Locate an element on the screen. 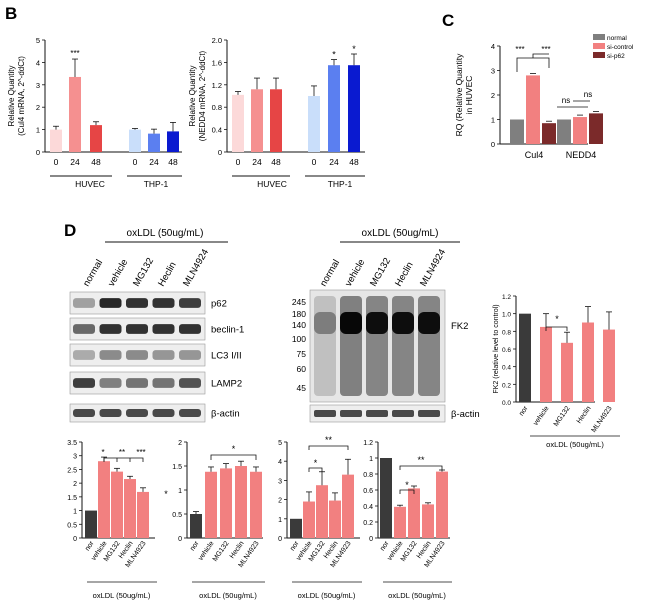  d4-y-tick-label: 0 is located at coordinates (371, 539).